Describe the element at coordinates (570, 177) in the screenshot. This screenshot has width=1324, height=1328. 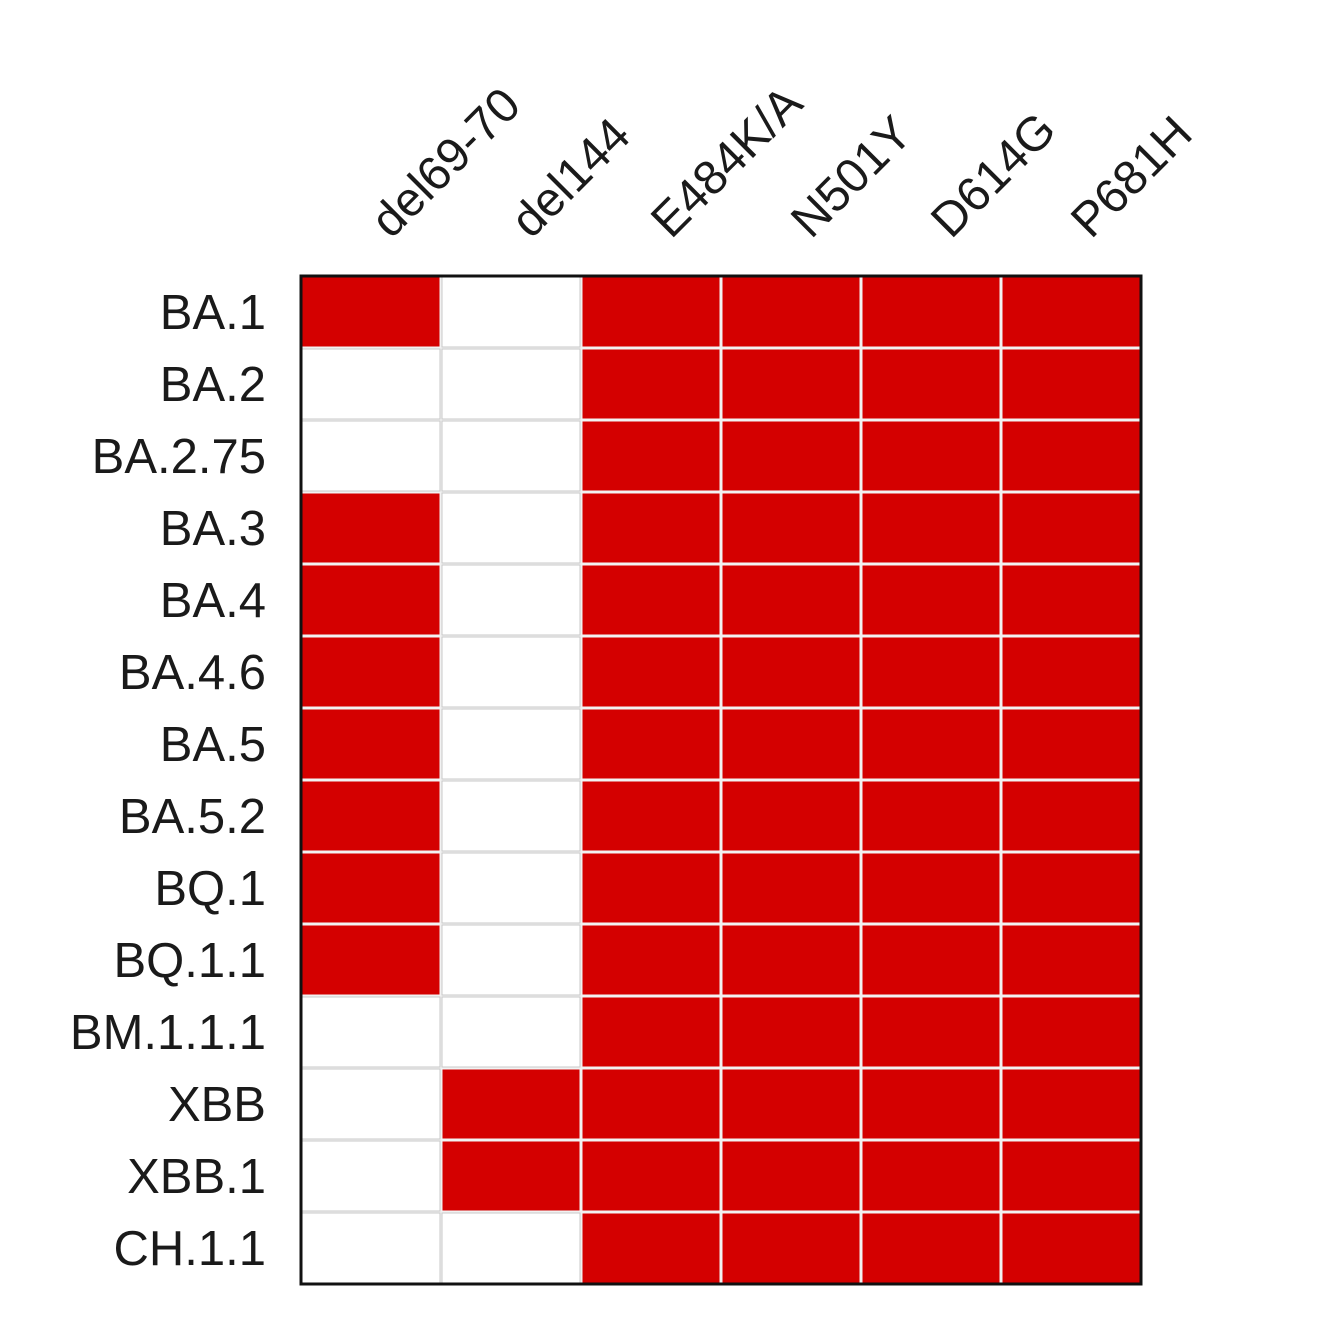
I see `column-label: del144` at that location.